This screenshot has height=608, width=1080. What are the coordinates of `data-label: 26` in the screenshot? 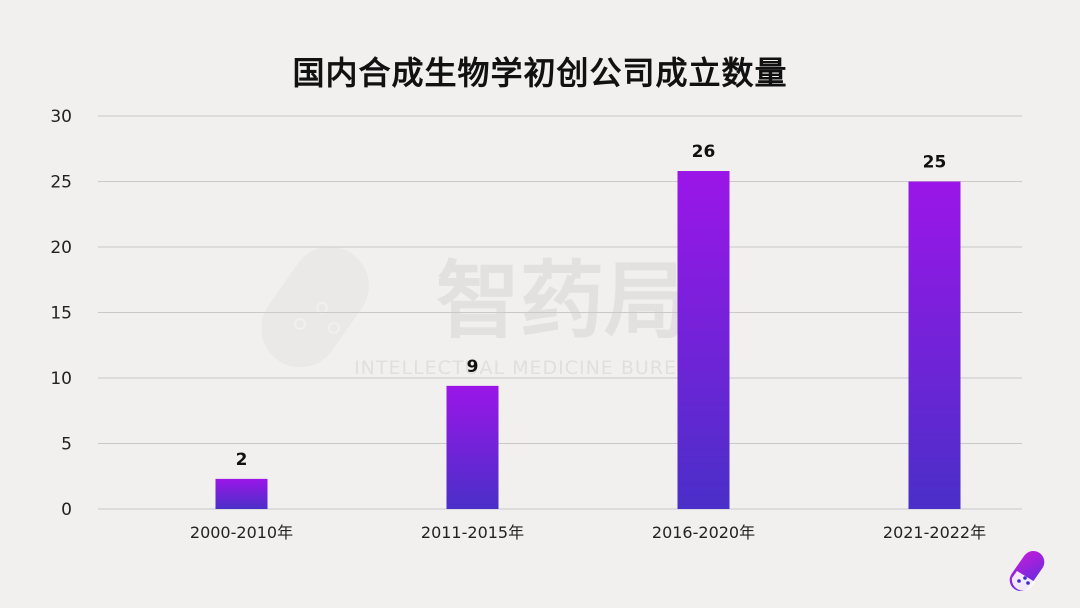 It's located at (704, 152).